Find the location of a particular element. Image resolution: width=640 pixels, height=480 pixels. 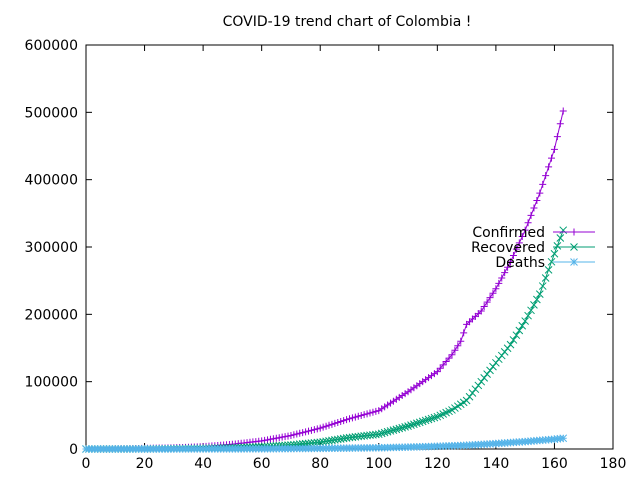

y-tick-label: 100000 is located at coordinates (51, 383).